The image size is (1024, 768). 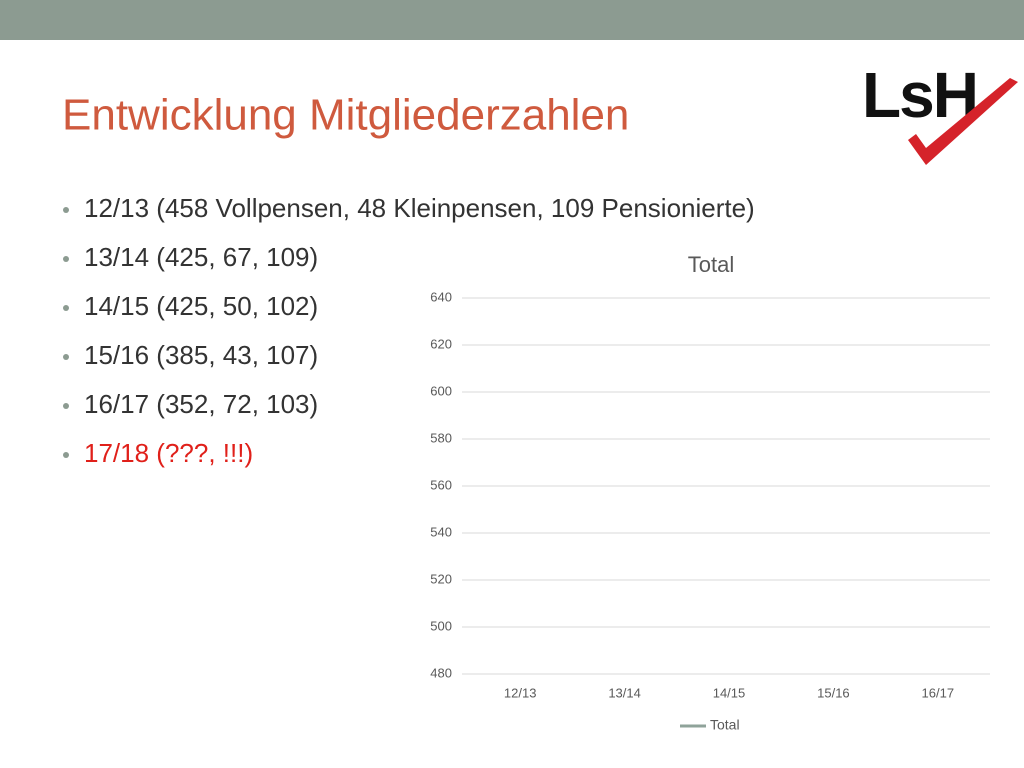 What do you see at coordinates (512, 20) in the screenshot?
I see `top-bar` at bounding box center [512, 20].